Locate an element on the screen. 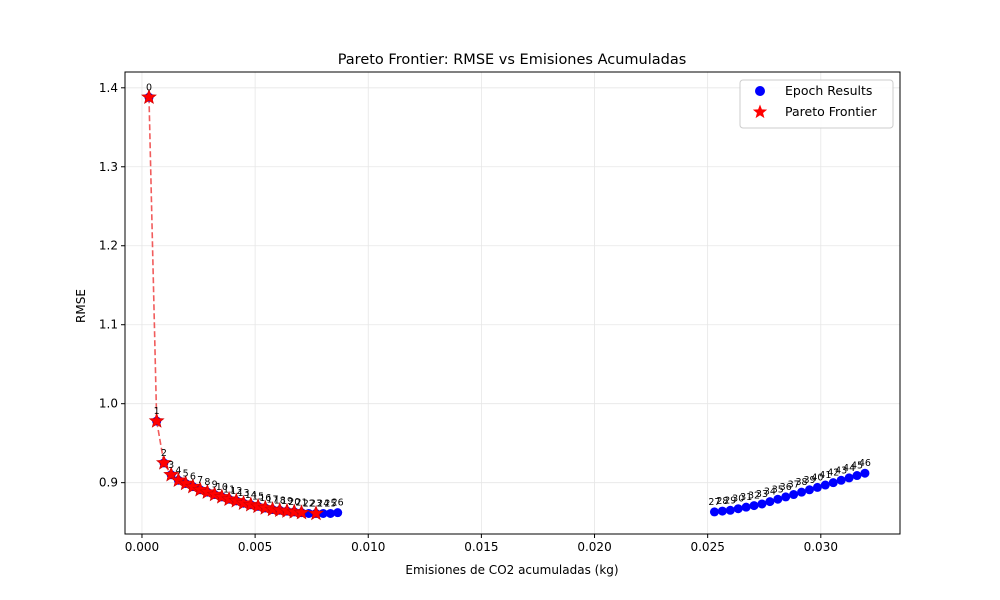  point-label: 22 is located at coordinates (309, 503).